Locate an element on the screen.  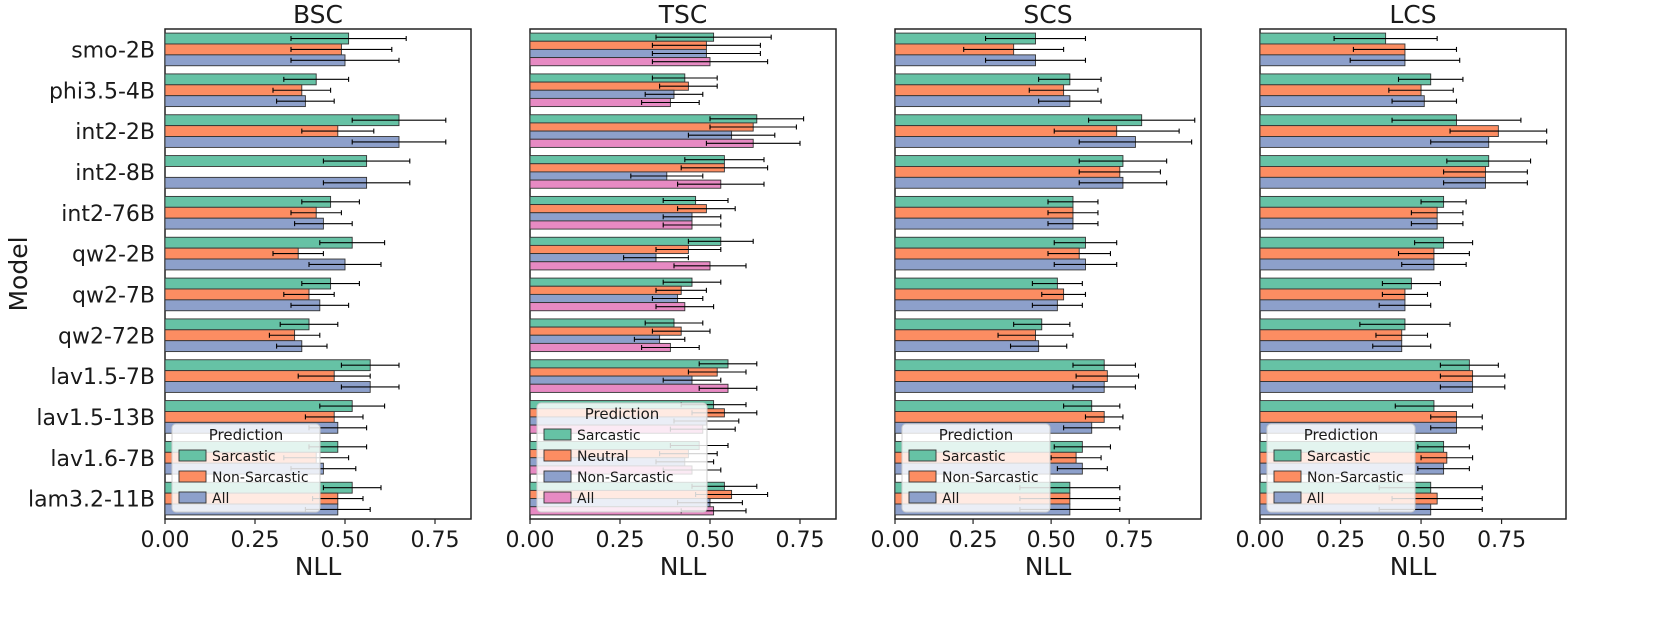
legend-entry: All is located at coordinates (950, 499).